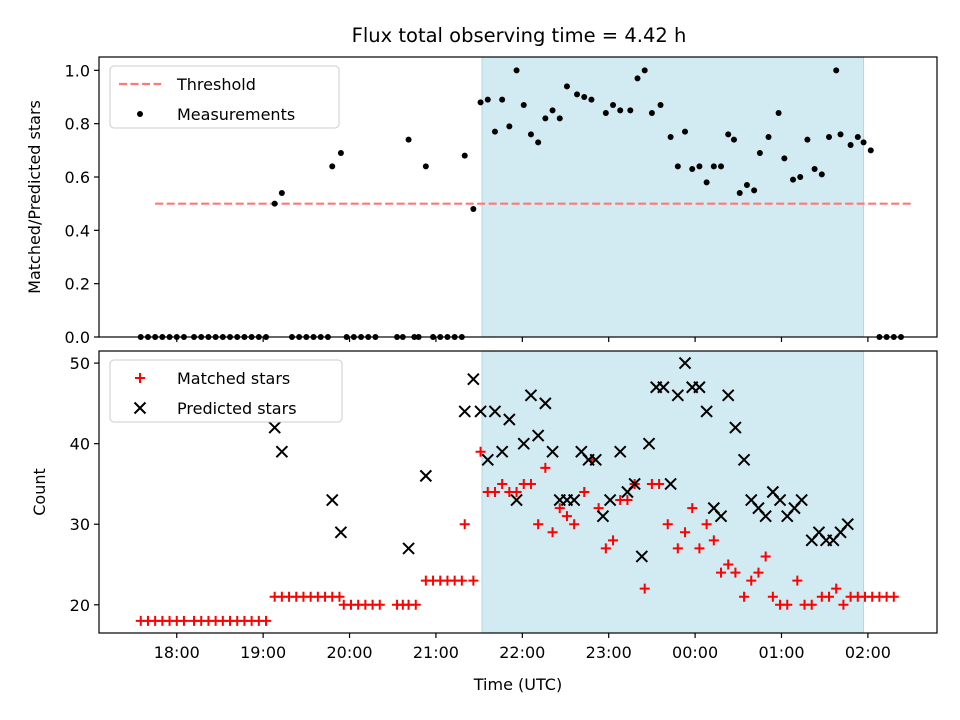 The image size is (960, 720). I want to click on y-axis-label: Count, so click(39, 492).